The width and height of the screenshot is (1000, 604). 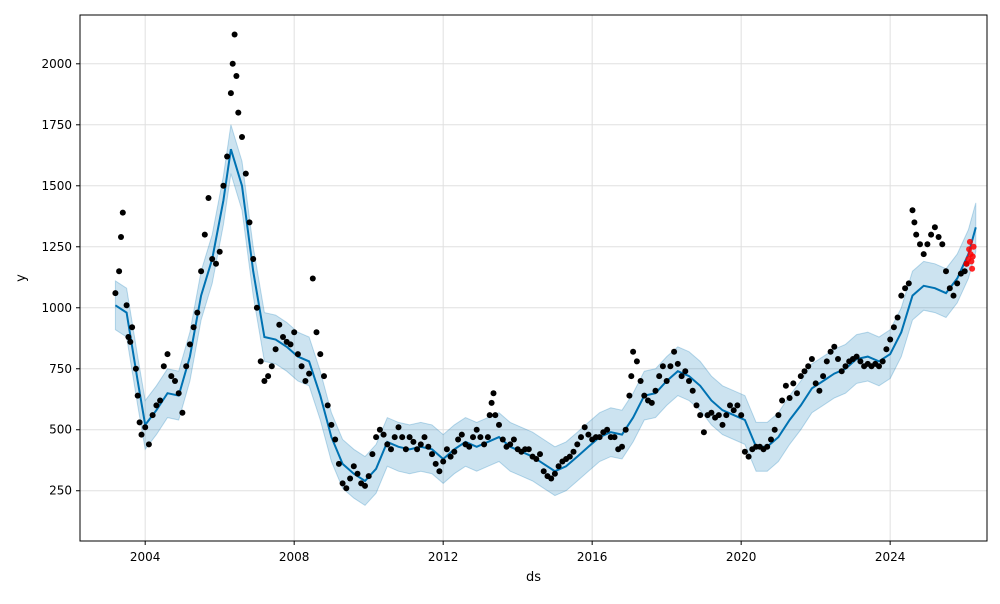 What do you see at coordinates (56, 125) in the screenshot?
I see `y-tick-label: 1750` at bounding box center [56, 125].